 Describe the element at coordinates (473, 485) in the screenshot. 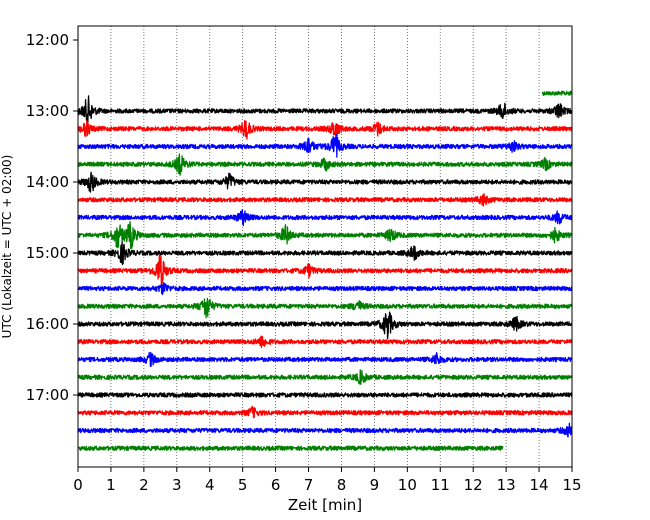

I see `x-tick-label-12: 12` at that location.